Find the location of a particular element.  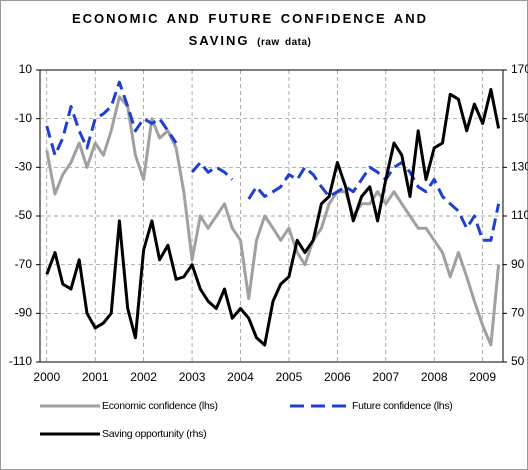

x-tick-label: 2007 is located at coordinates (385, 377).